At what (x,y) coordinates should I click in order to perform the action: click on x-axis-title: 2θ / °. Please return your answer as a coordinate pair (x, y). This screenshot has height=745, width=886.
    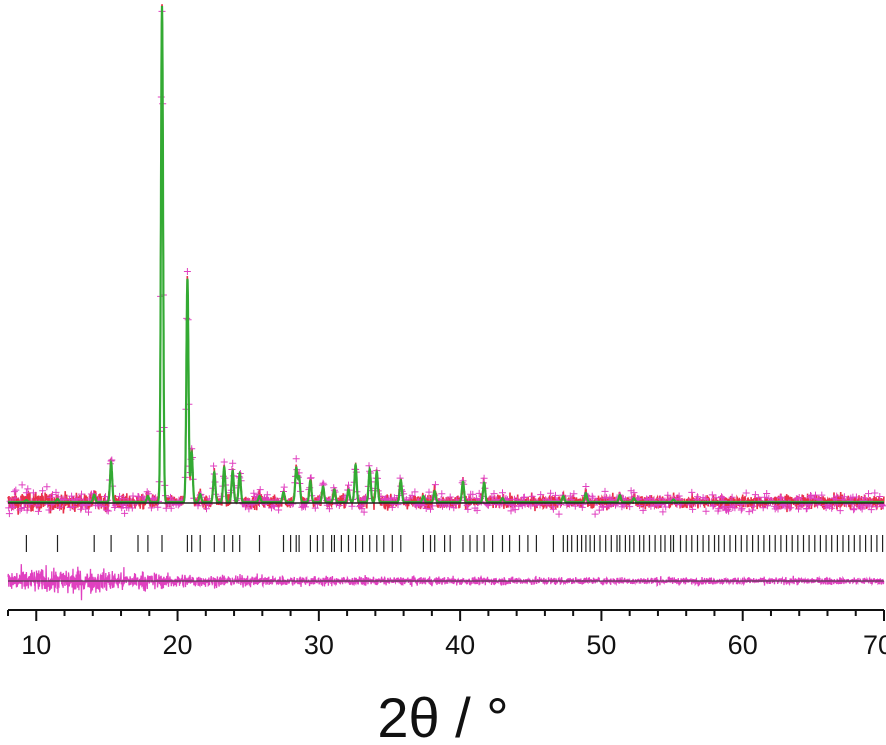
    Looking at the image, I should click on (442, 715).